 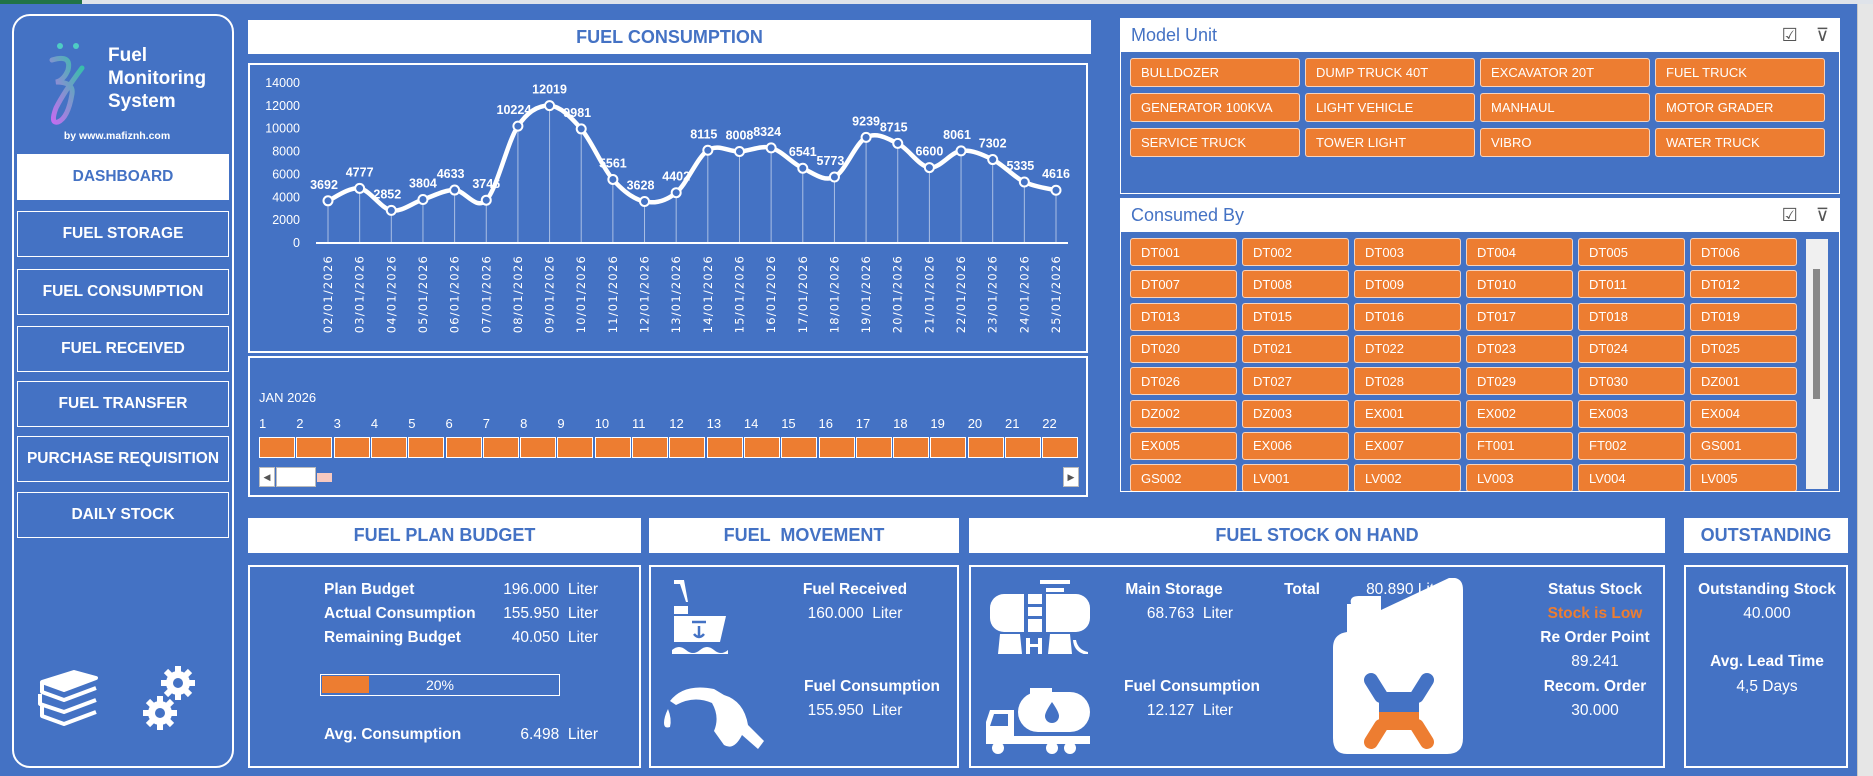 I want to click on consumed-by-item: EX002, so click(x=1519, y=413).